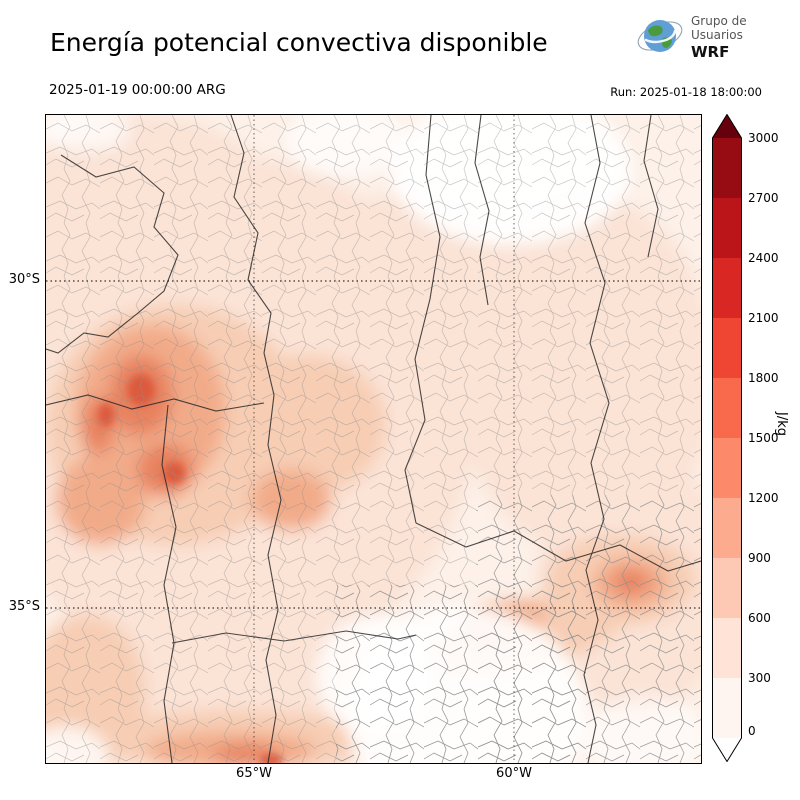 This screenshot has width=800, height=800. I want to click on colorbar, so click(727, 438).